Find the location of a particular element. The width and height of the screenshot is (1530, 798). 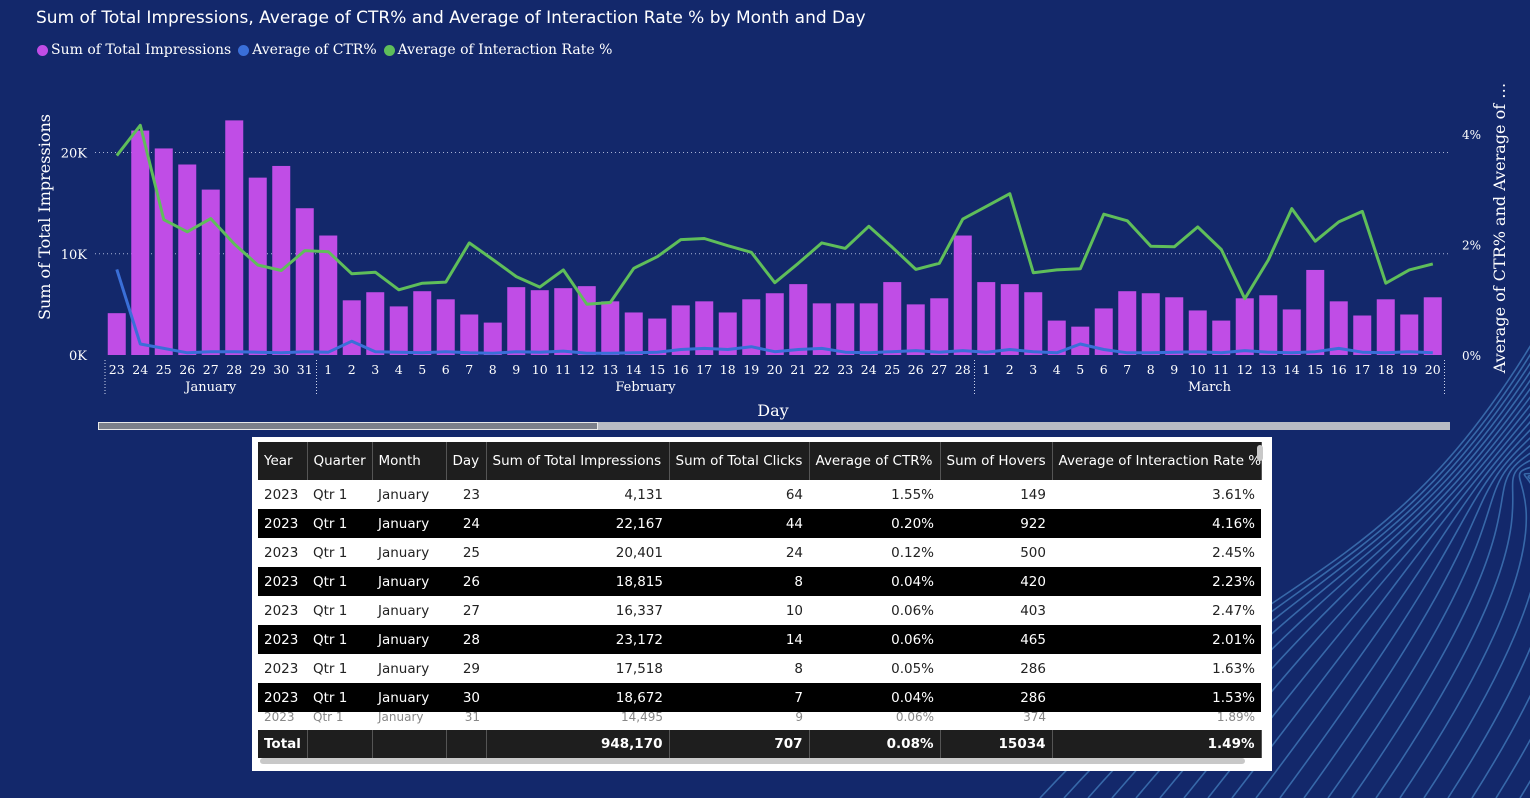

x-tick-label: 17 is located at coordinates (1362, 369).